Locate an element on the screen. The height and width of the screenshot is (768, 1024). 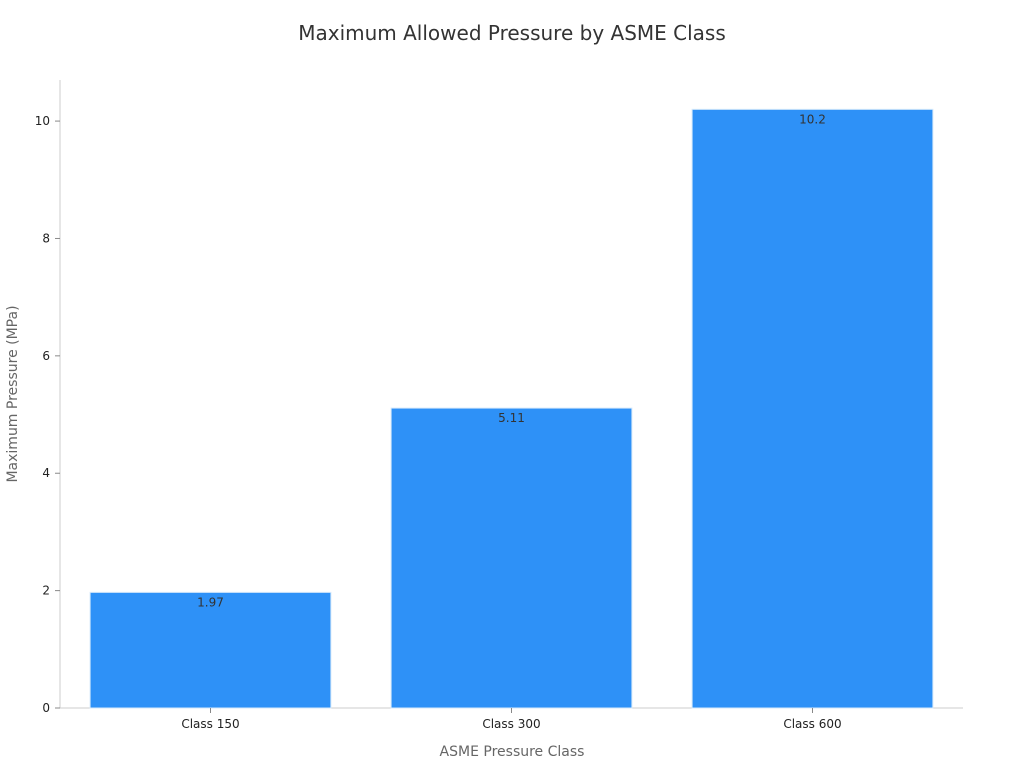
bar-value-label: 5.11 is located at coordinates (511, 418).